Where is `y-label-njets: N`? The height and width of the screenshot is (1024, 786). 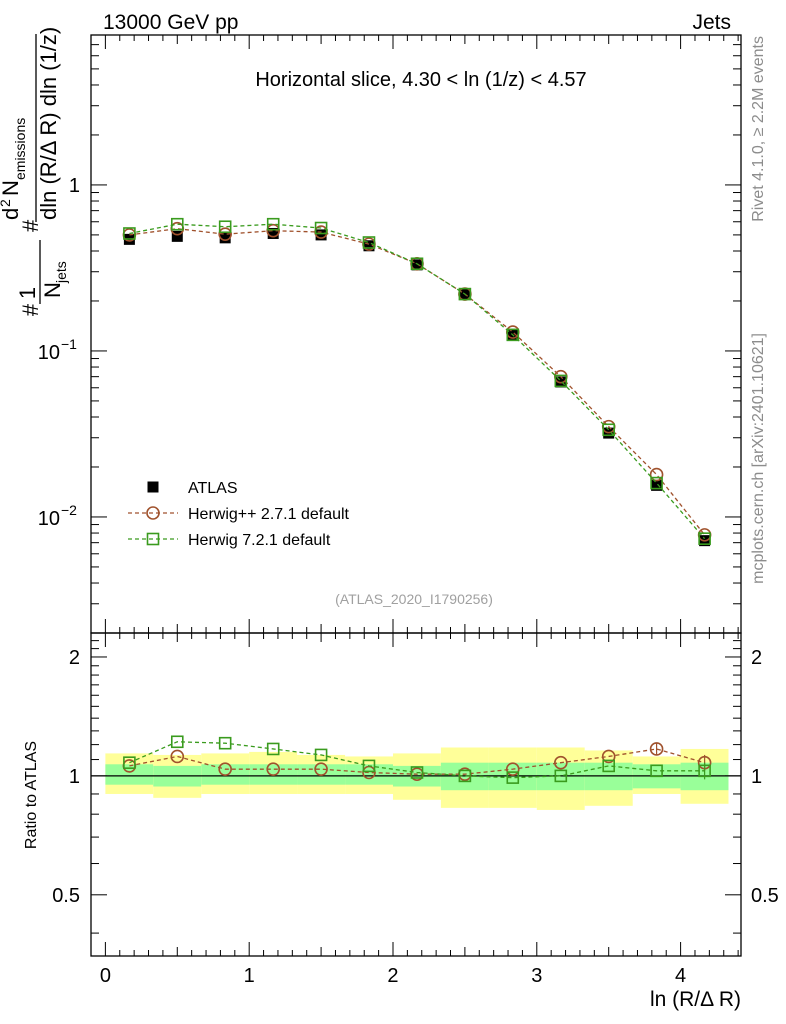 y-label-njets: N is located at coordinates (52, 290).